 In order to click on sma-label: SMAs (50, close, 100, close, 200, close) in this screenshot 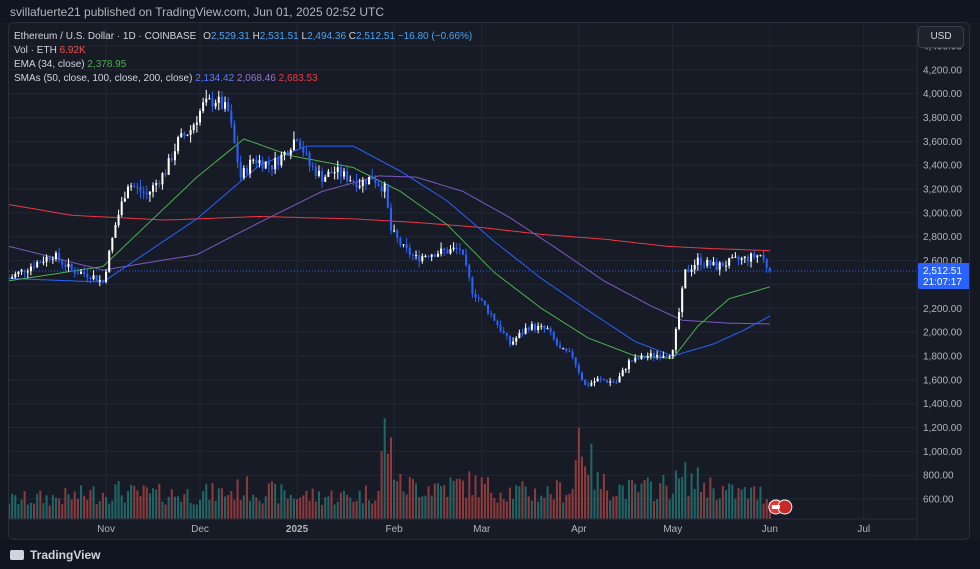, I will do `click(103, 78)`.